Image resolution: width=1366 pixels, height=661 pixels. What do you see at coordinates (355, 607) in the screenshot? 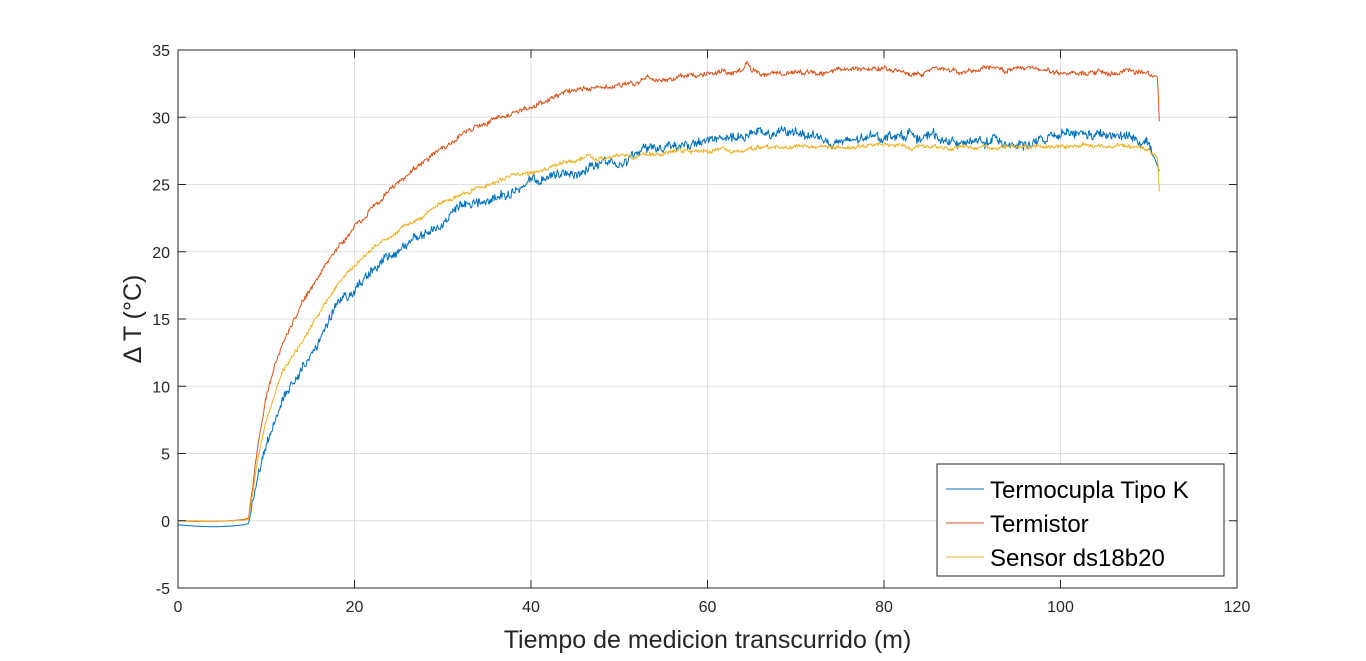
I see `x-tick-label: 20` at bounding box center [355, 607].